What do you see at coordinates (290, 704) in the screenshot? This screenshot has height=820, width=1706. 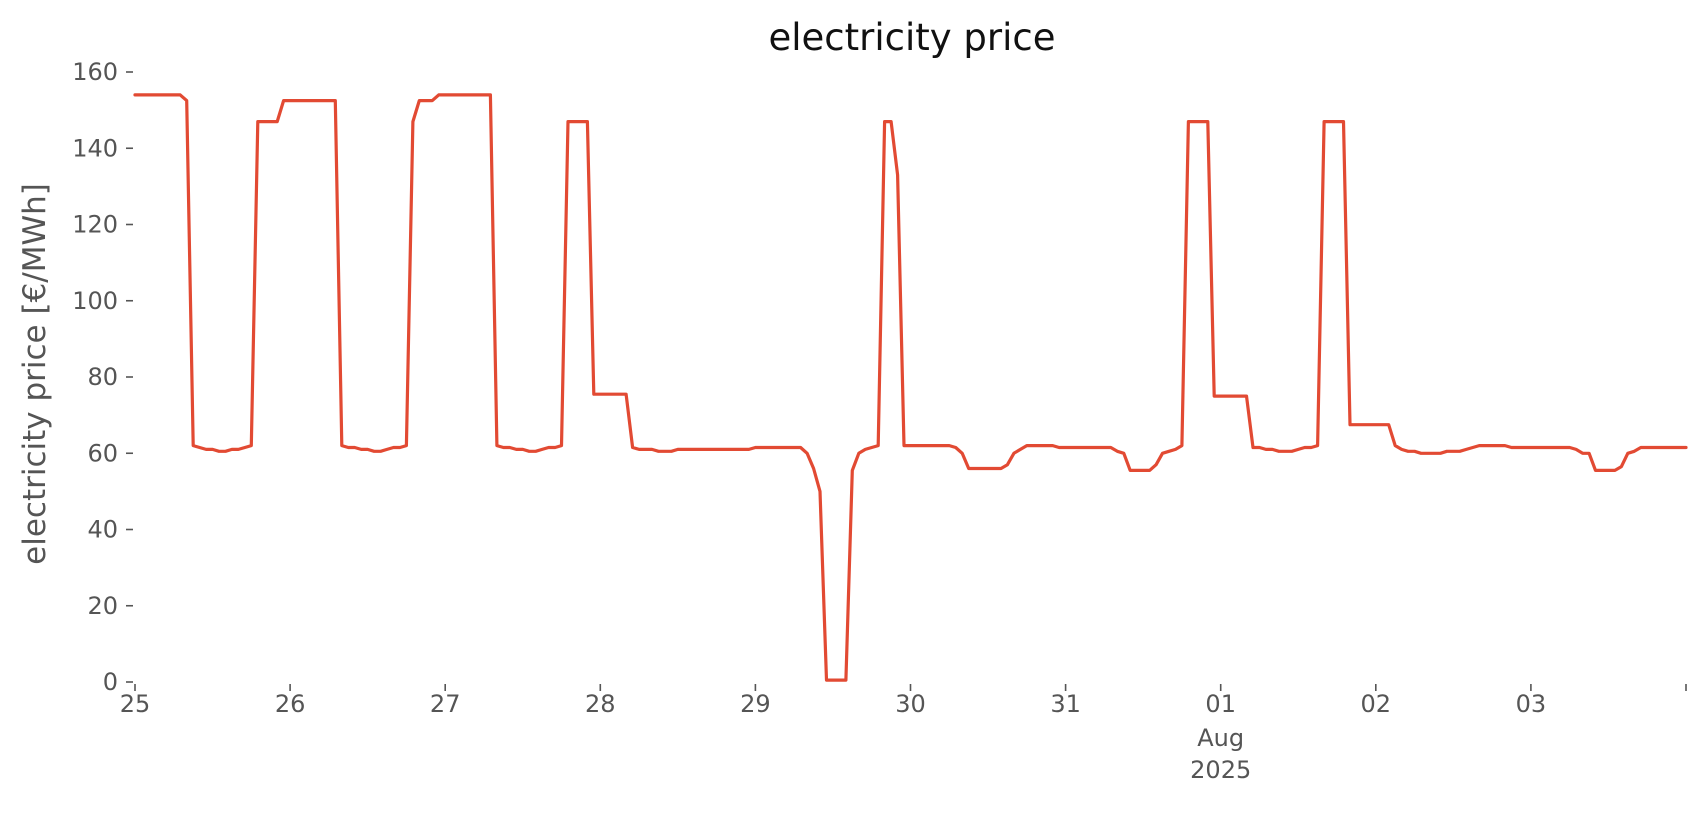 I see `x-tick-label: 26` at bounding box center [290, 704].